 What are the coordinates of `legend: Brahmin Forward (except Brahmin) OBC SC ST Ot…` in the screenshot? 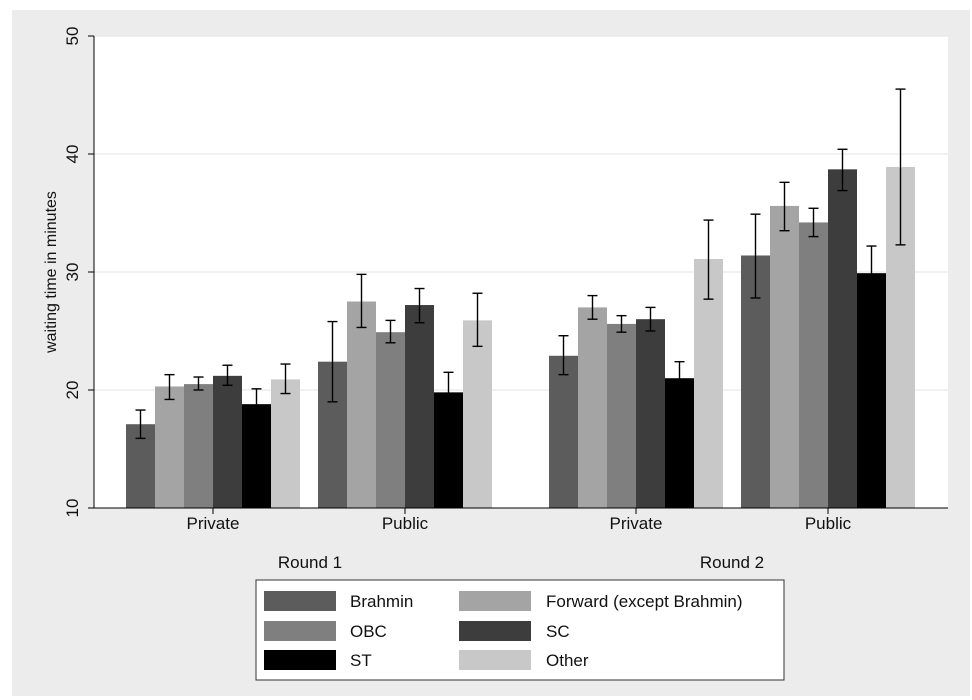 It's located at (520, 630).